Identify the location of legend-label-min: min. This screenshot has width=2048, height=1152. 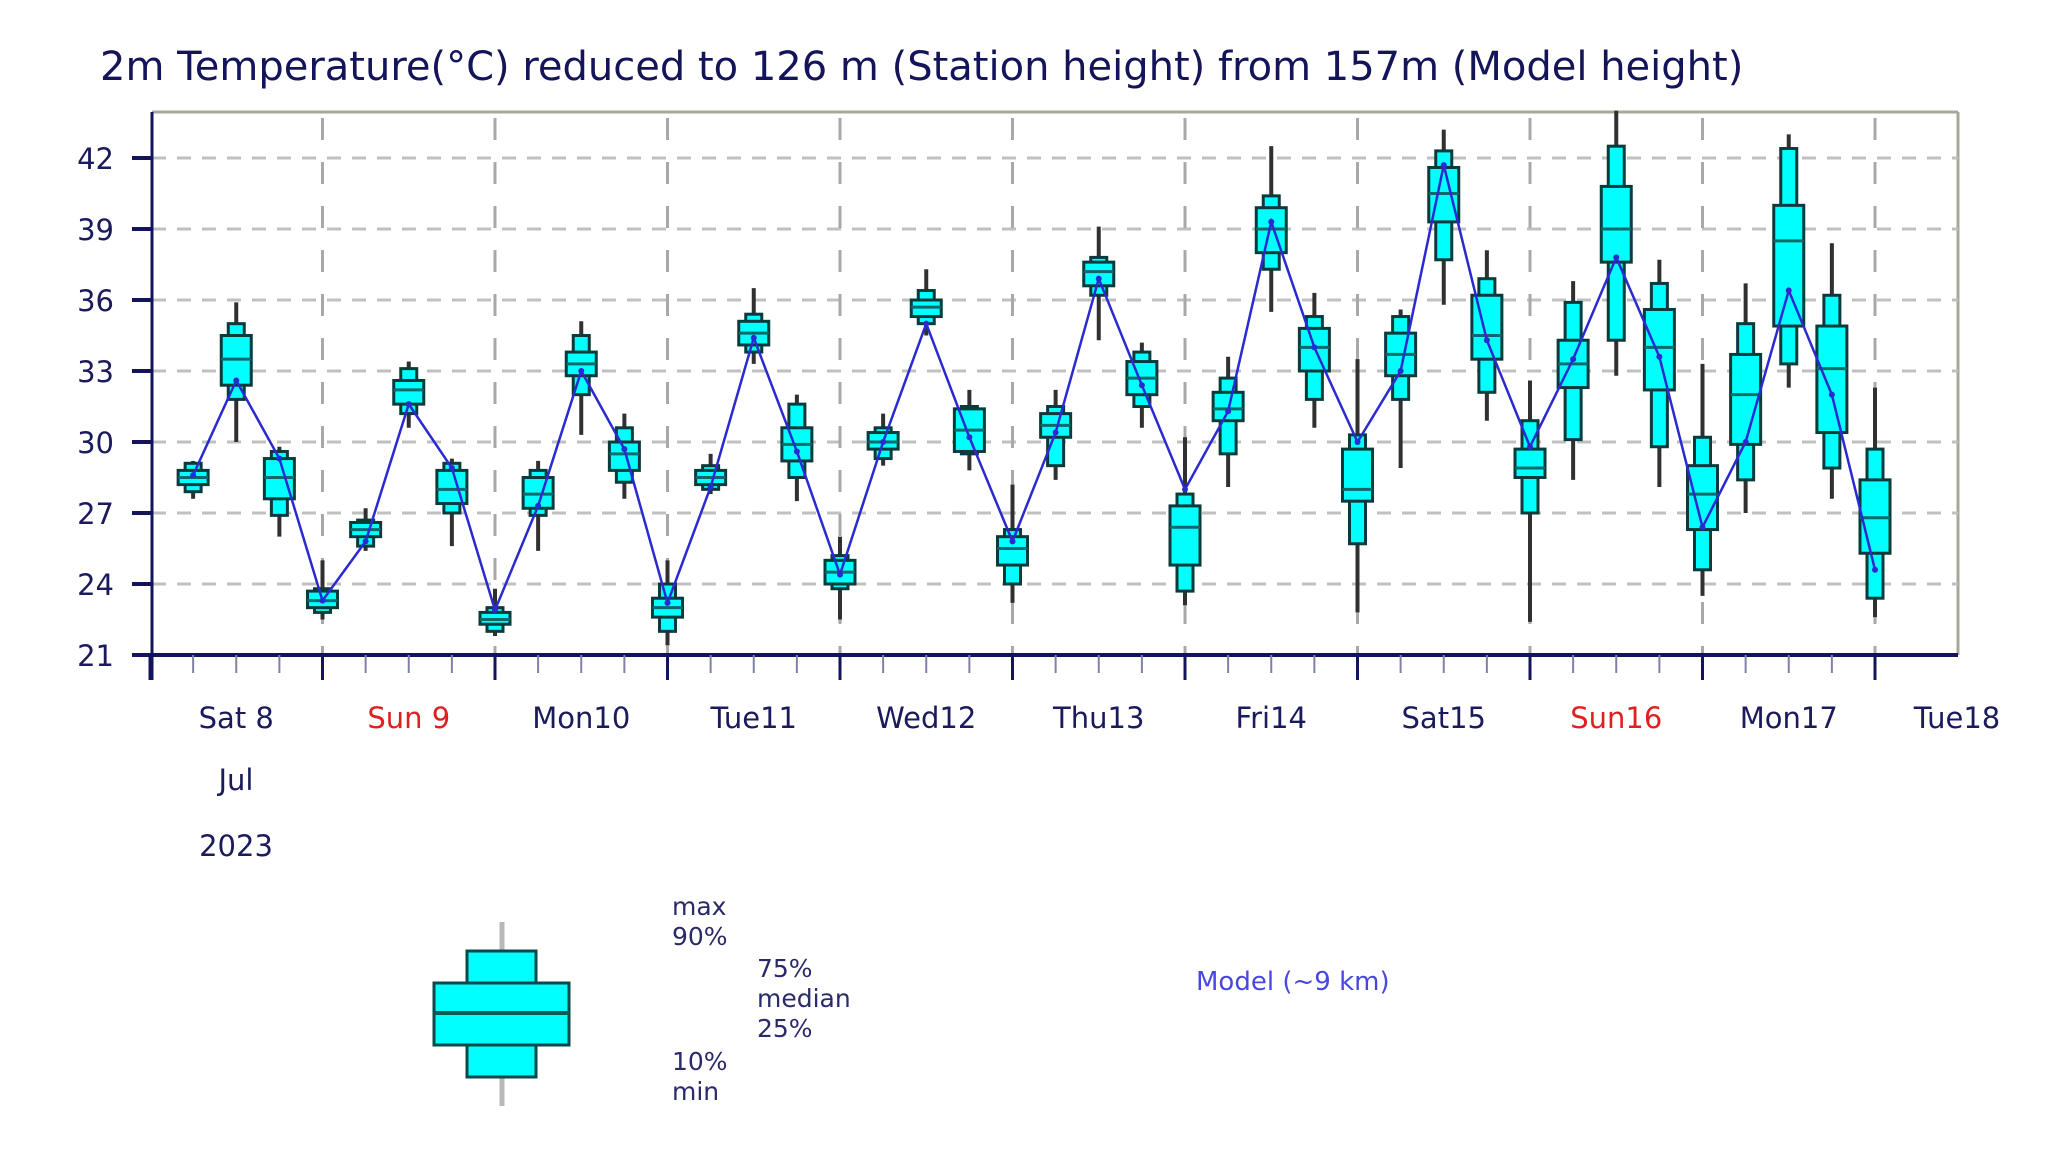
(695, 1091).